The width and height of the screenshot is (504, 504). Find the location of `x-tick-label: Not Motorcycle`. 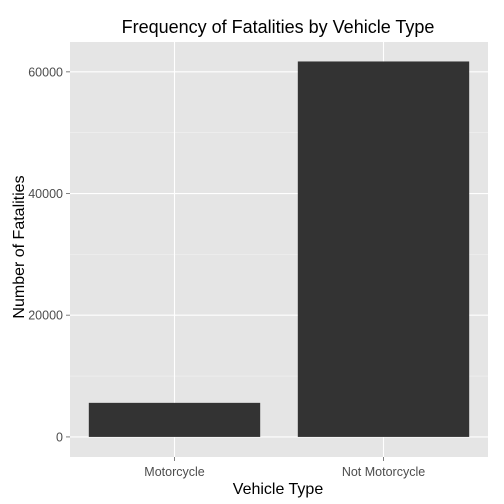

x-tick-label: Not Motorcycle is located at coordinates (383, 472).